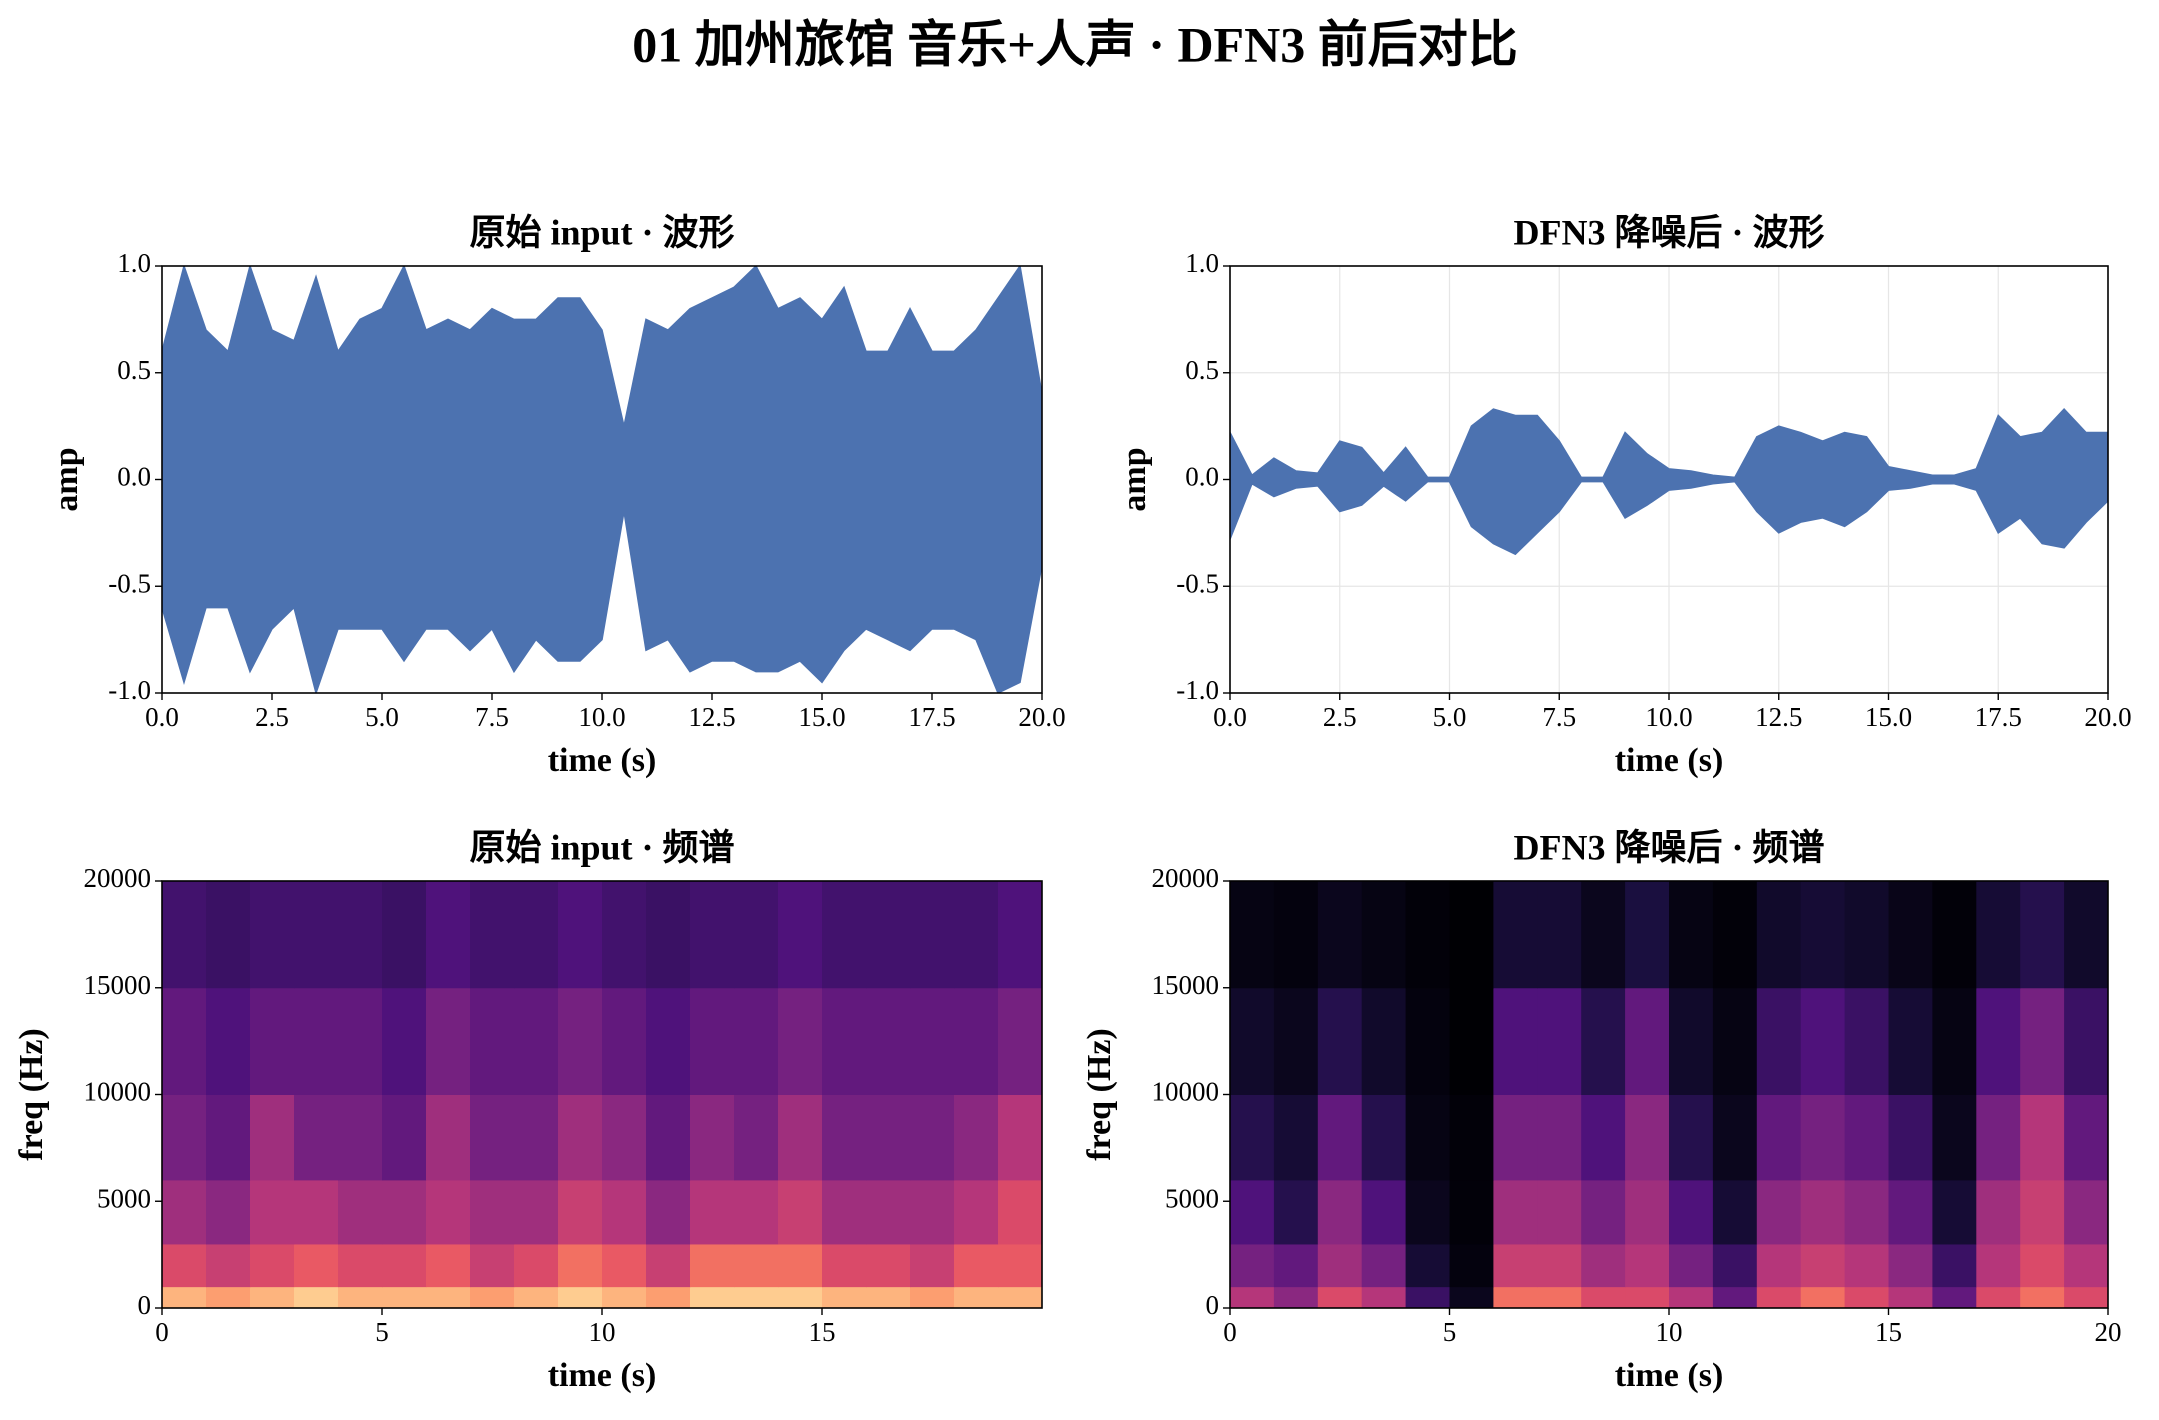 The image size is (2159, 1420). Describe the element at coordinates (602, 585) in the screenshot. I see `waveform-lower` at that location.